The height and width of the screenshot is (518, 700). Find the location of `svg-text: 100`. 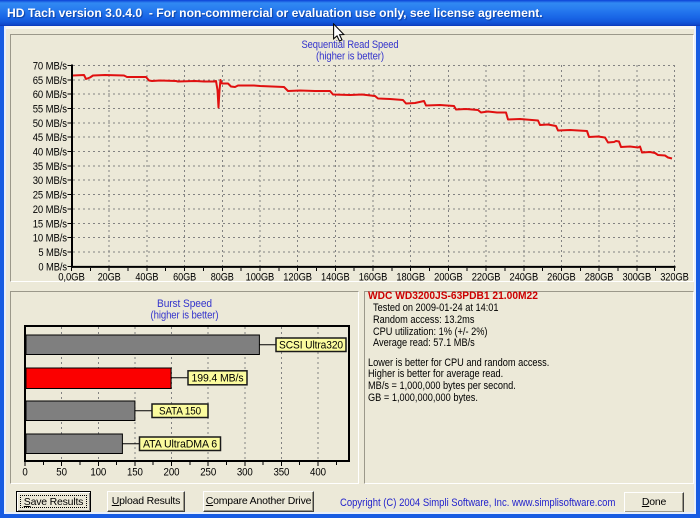

svg-text: 100 is located at coordinates (98, 473).